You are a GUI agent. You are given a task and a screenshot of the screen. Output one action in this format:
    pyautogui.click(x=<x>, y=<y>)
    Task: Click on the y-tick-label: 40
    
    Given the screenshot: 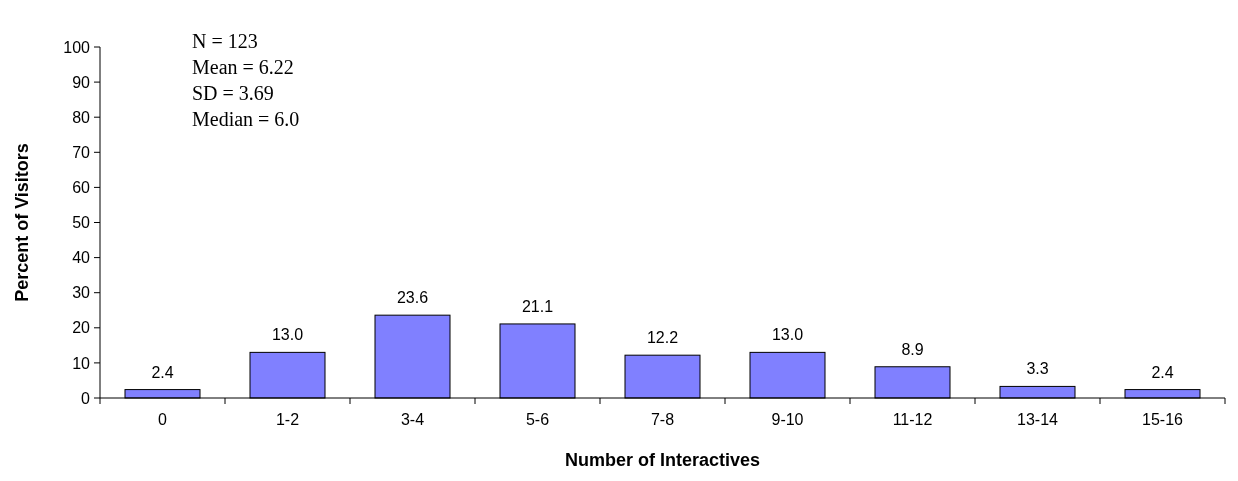 What is the action you would take?
    pyautogui.click(x=81, y=258)
    